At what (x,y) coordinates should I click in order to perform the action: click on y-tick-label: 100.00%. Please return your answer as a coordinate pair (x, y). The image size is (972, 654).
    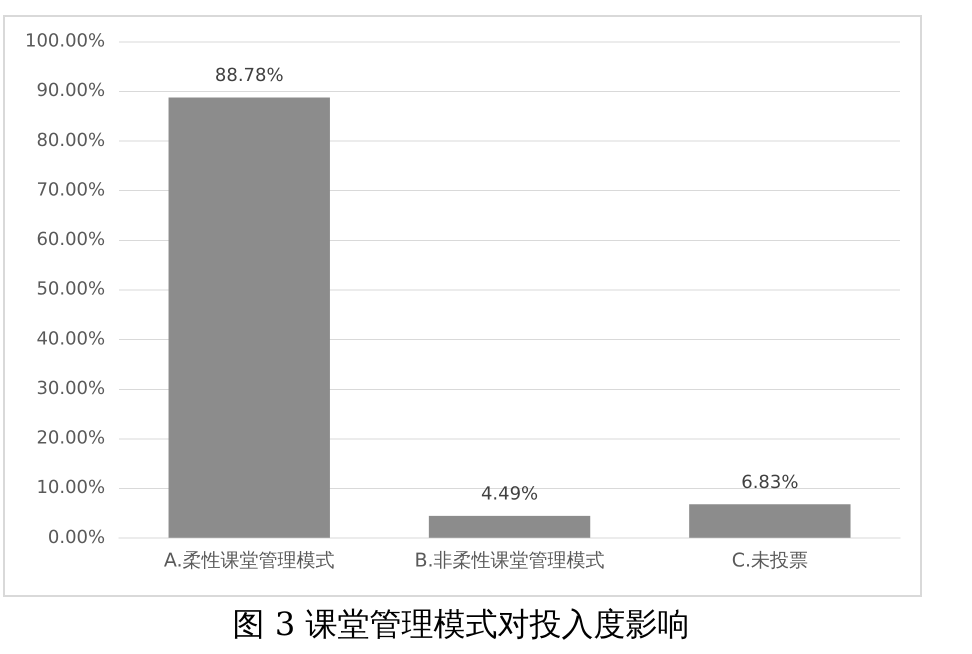
    Looking at the image, I should click on (65, 41).